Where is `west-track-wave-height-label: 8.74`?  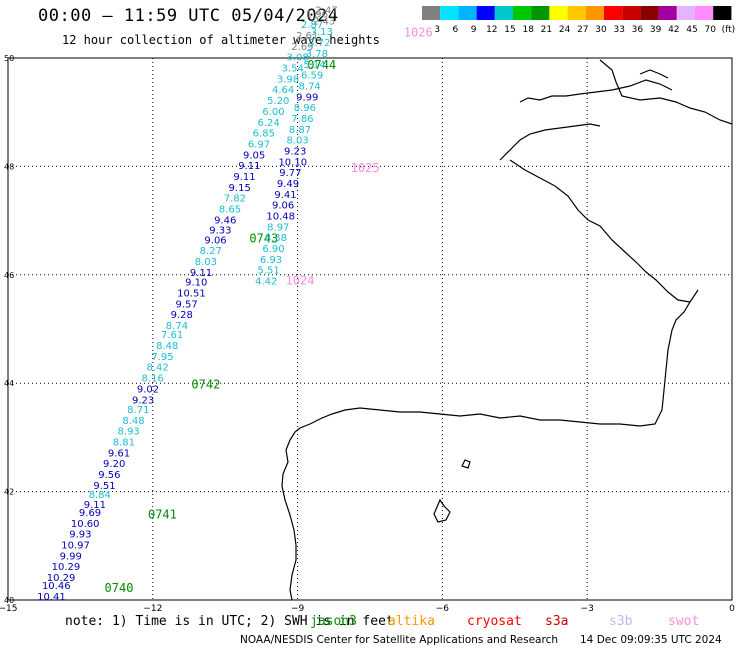 west-track-wave-height-label: 8.74 is located at coordinates (177, 326).